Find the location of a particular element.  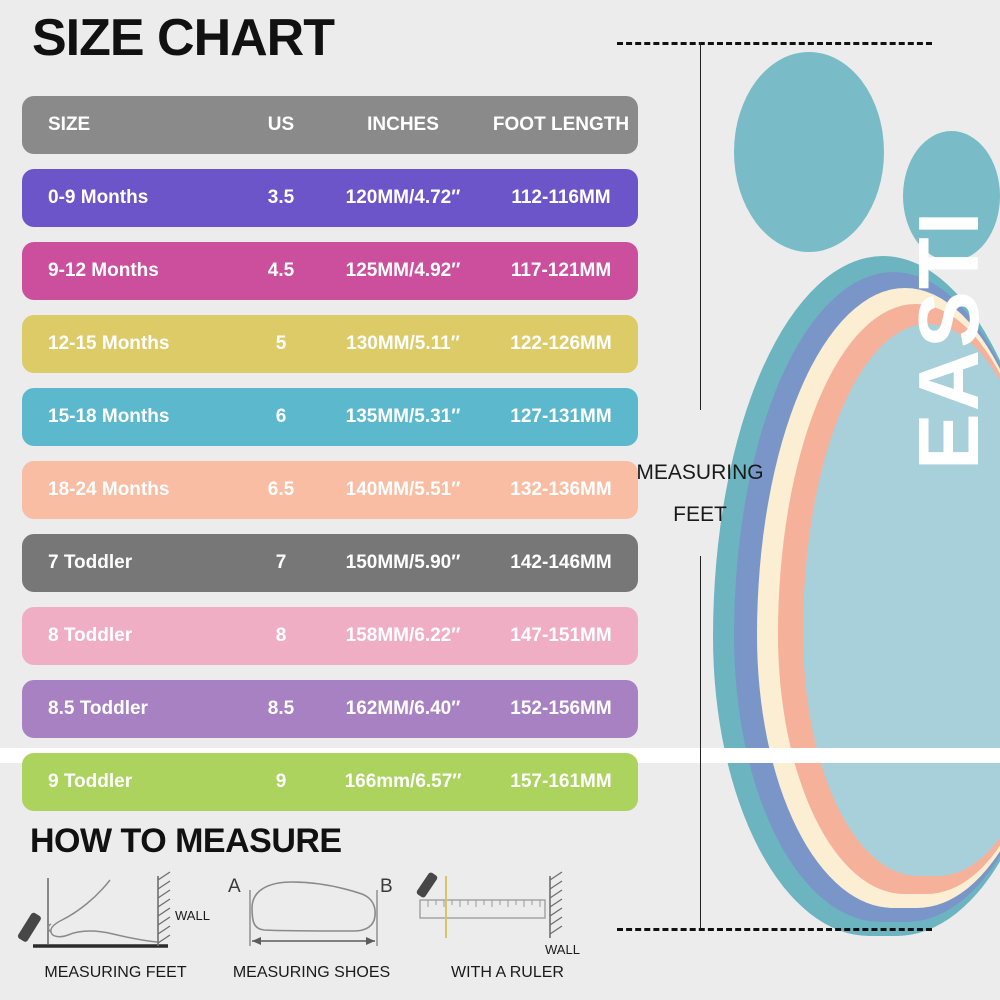

diagram-with-a-ruler: WALL WITH A RULER is located at coordinates (507, 928).